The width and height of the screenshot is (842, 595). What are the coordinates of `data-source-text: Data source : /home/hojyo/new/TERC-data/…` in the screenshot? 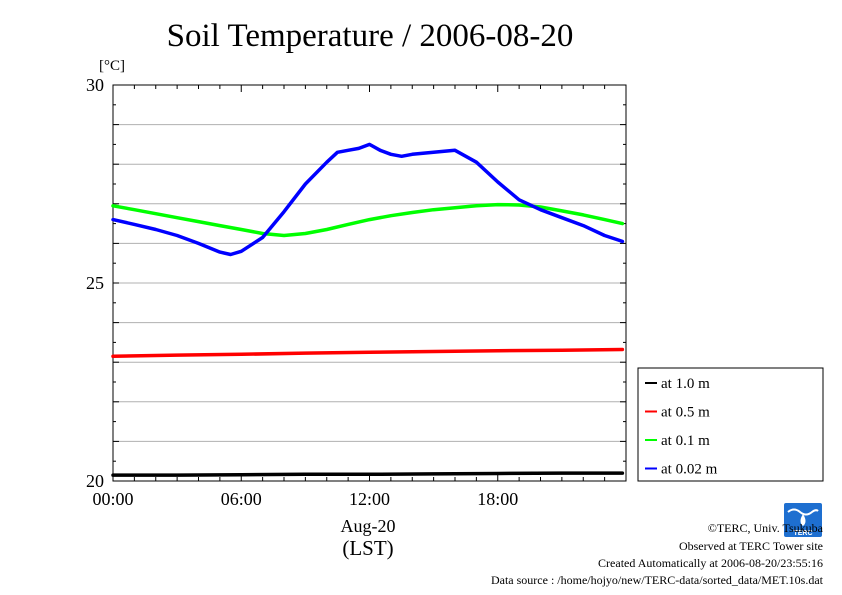 It's located at (657, 580).